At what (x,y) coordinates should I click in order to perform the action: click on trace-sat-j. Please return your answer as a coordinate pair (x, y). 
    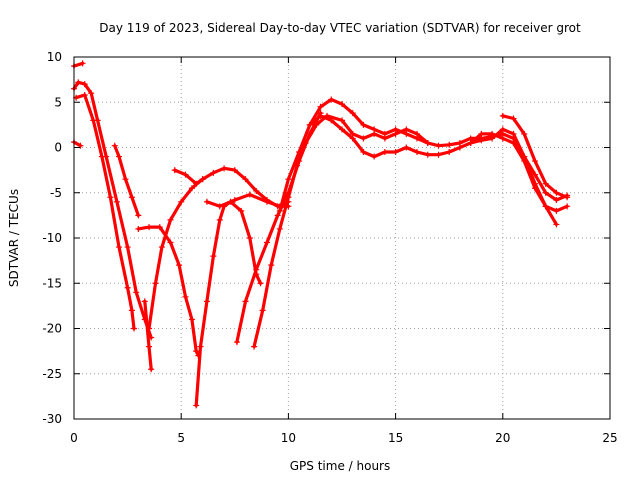
    Looking at the image, I should click on (228, 303).